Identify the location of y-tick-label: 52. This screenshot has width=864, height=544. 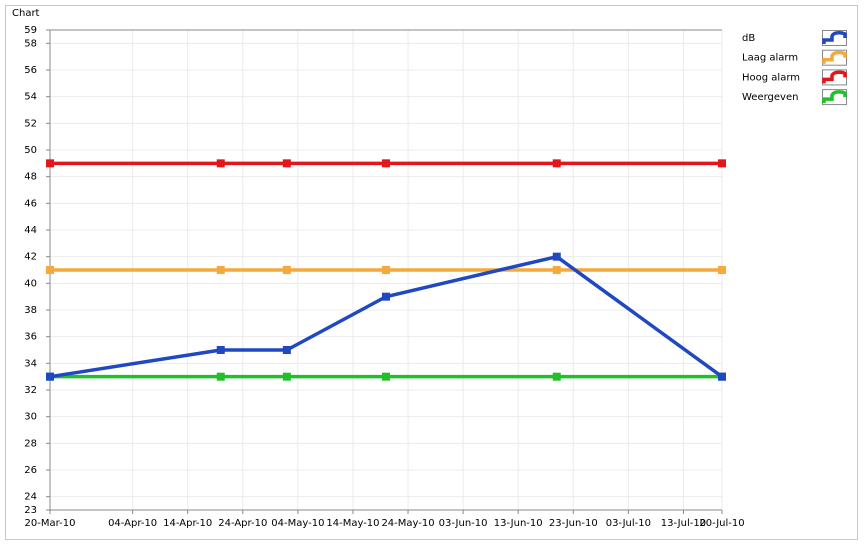
(30, 123).